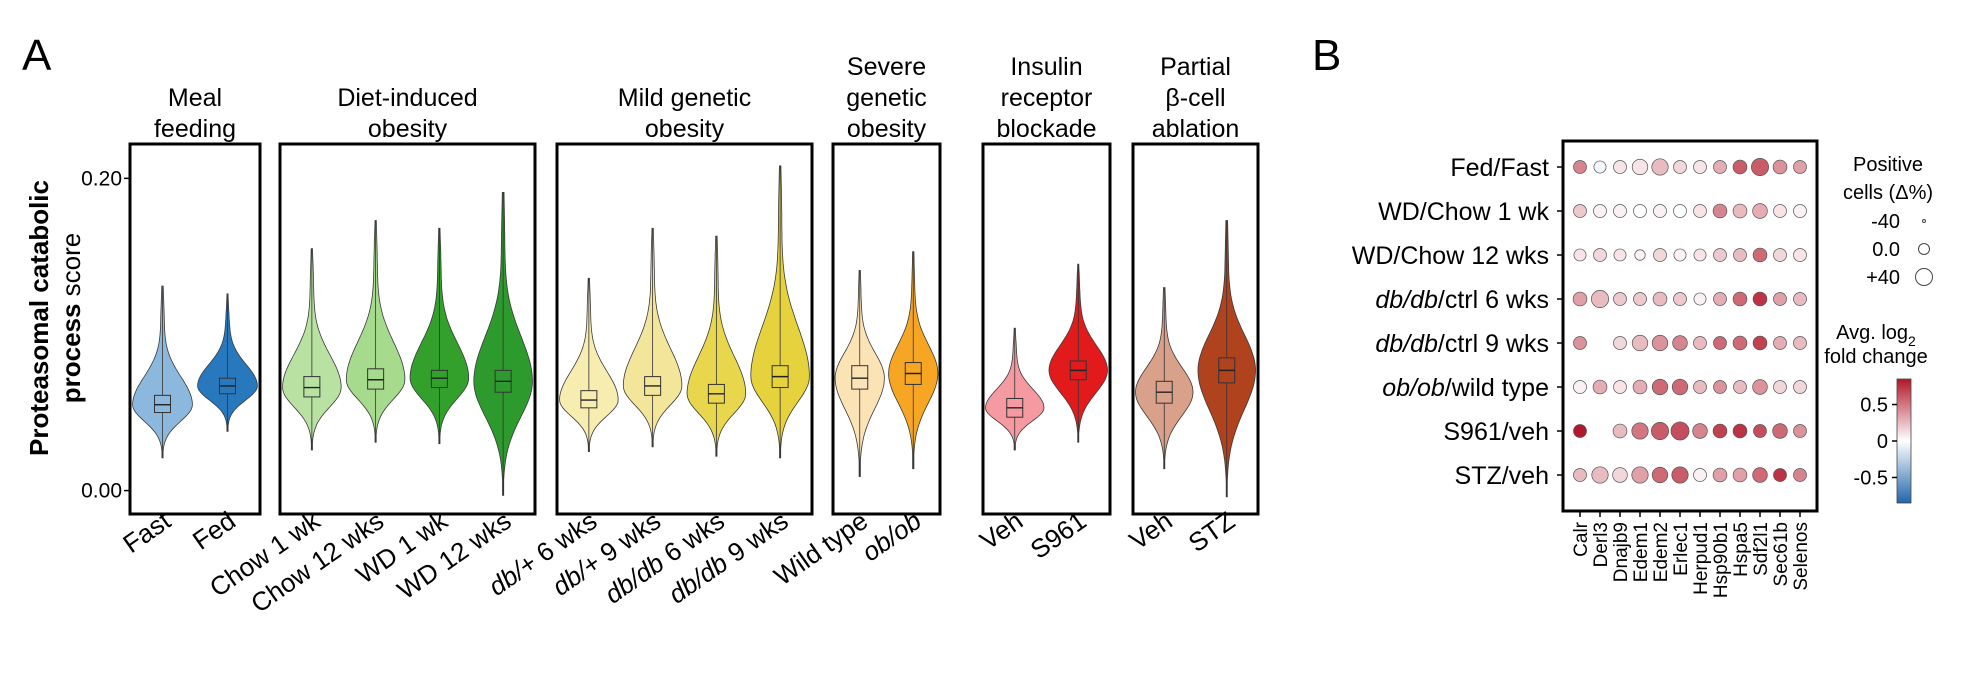  What do you see at coordinates (1493, 300) in the screenshot?
I see `row-label-rest: /ctrl 6 wks` at bounding box center [1493, 300].